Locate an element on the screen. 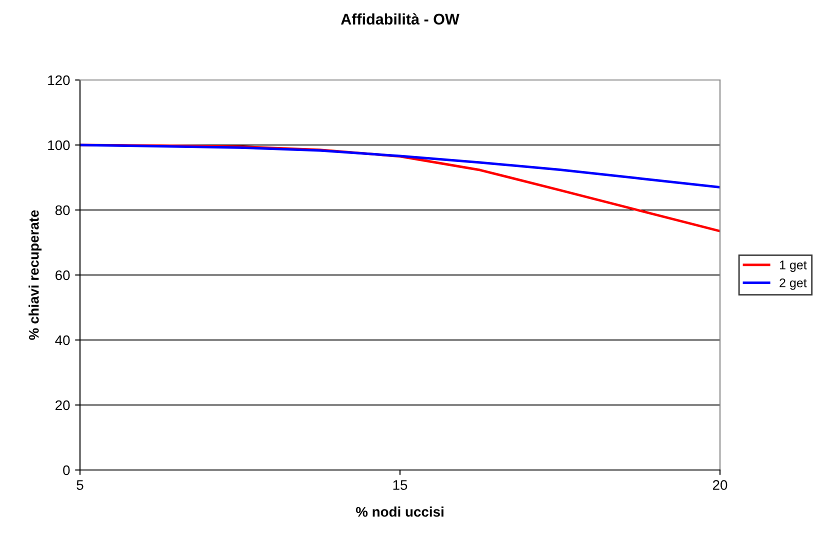  y-tick-label: 100 is located at coordinates (59, 145).